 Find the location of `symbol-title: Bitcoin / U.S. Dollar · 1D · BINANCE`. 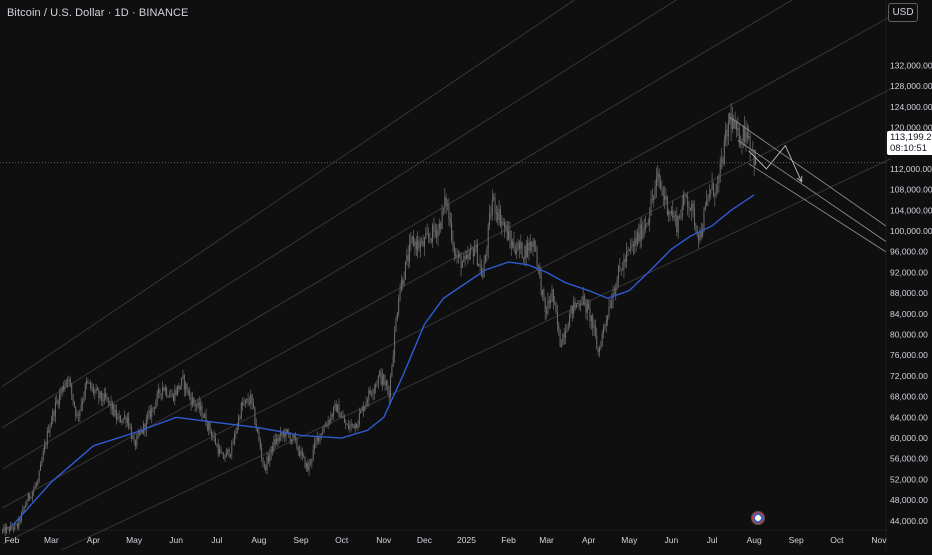

symbol-title: Bitcoin / U.S. Dollar · 1D · BINANCE is located at coordinates (98, 13).